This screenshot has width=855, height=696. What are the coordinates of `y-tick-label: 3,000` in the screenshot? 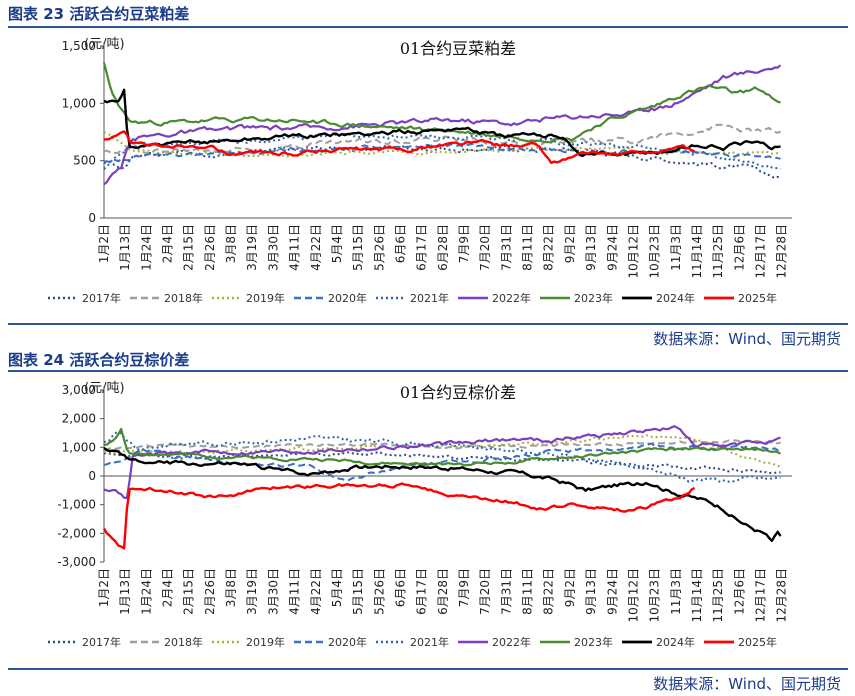 It's located at (79, 390).